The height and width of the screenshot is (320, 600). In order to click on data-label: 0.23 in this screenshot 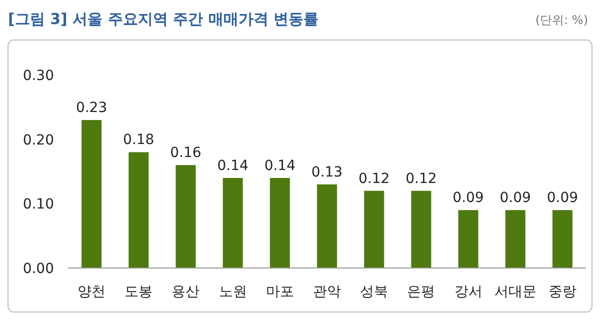, I will do `click(92, 108)`.